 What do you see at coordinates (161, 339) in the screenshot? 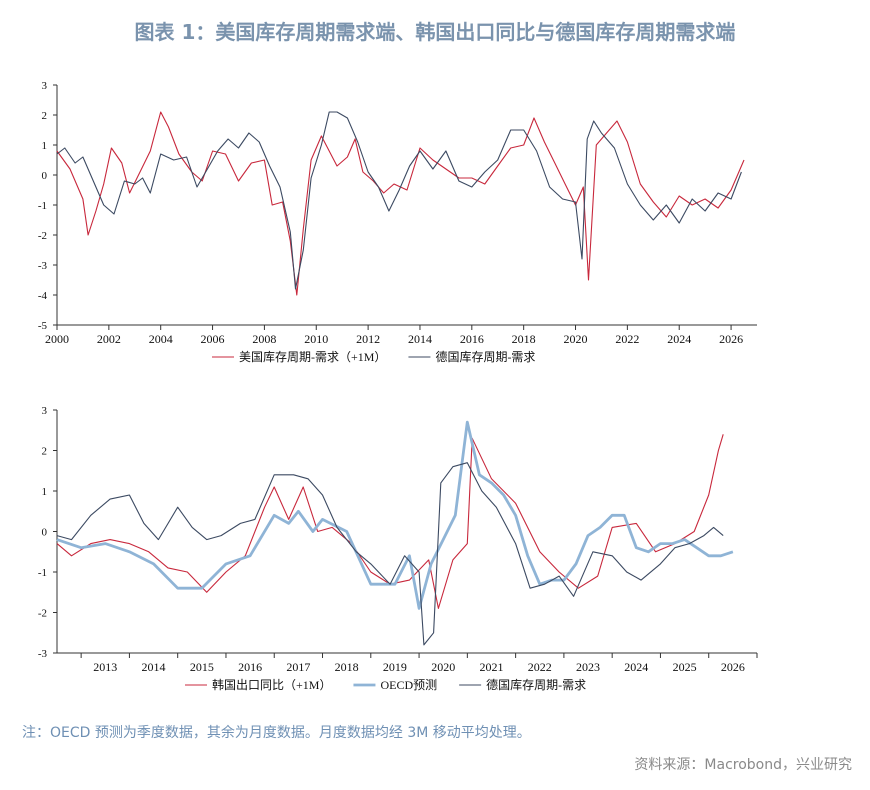
I see `x-tick-label: 2004` at bounding box center [161, 339].